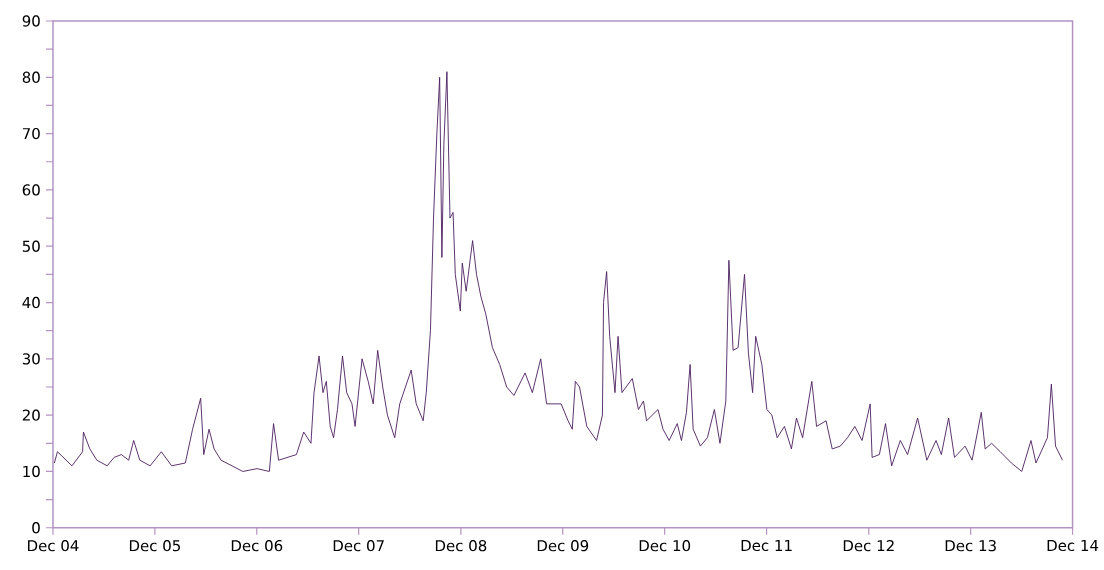 The image size is (1104, 570). What do you see at coordinates (31, 246) in the screenshot?
I see `y-tick-label: 50` at bounding box center [31, 246].